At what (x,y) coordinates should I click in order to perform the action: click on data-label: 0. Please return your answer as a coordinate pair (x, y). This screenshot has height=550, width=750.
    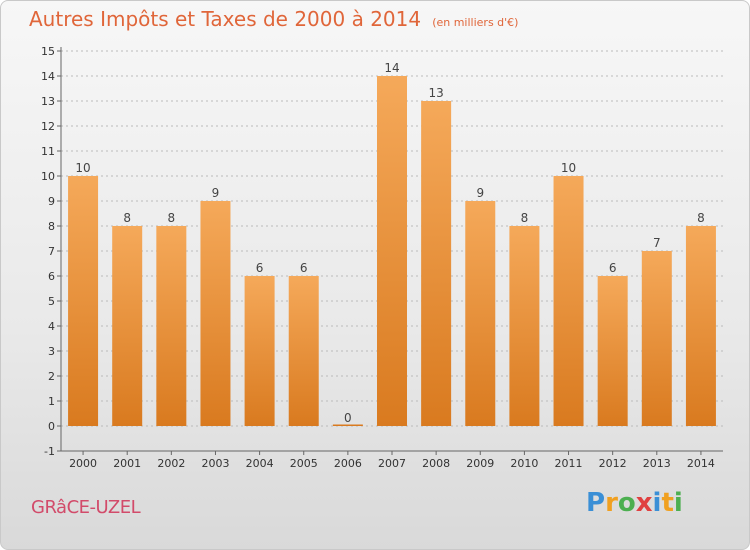
    Looking at the image, I should click on (348, 418).